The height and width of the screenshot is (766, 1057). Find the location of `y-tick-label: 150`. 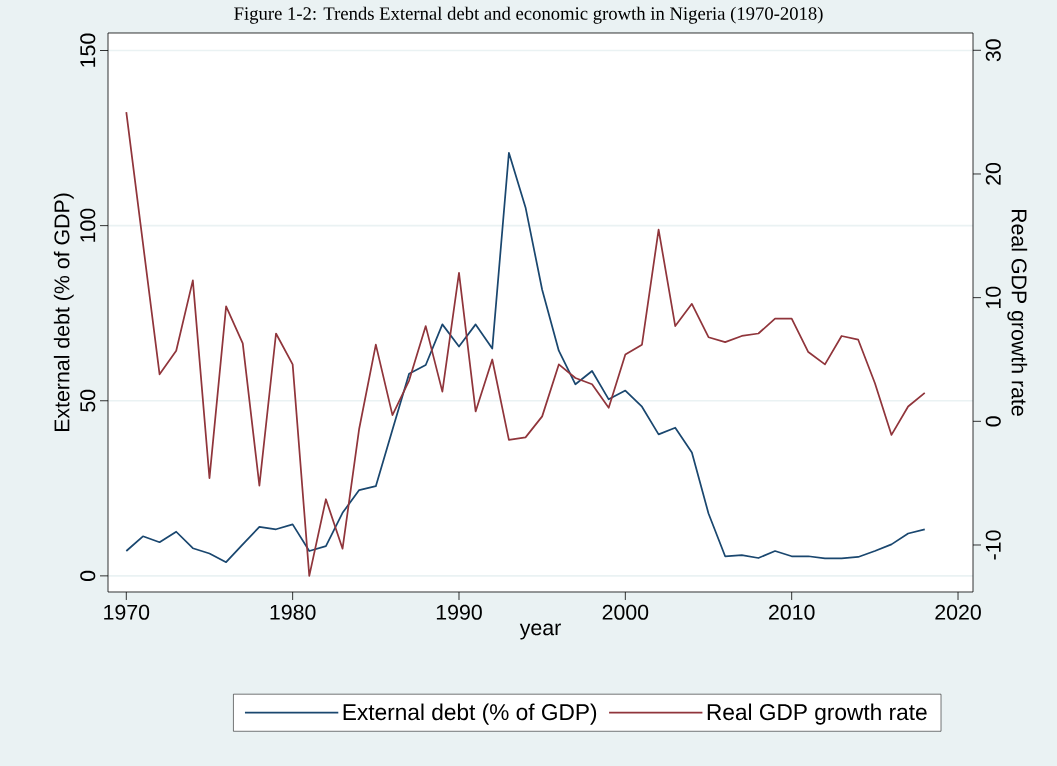

y-tick-label: 150 is located at coordinates (88, 50).